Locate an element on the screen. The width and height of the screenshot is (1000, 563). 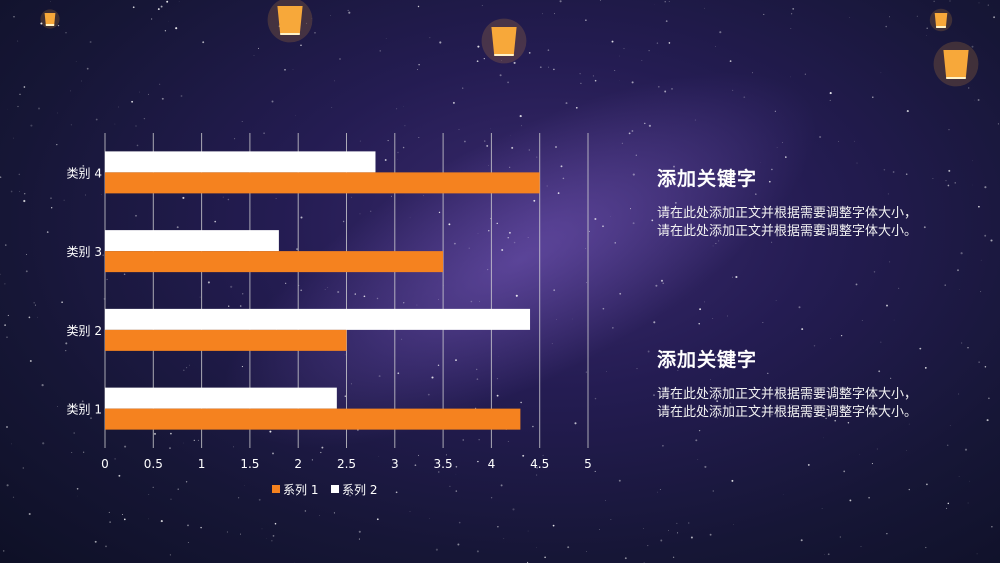
x-tick-label: 1.5 is located at coordinates (249, 464).